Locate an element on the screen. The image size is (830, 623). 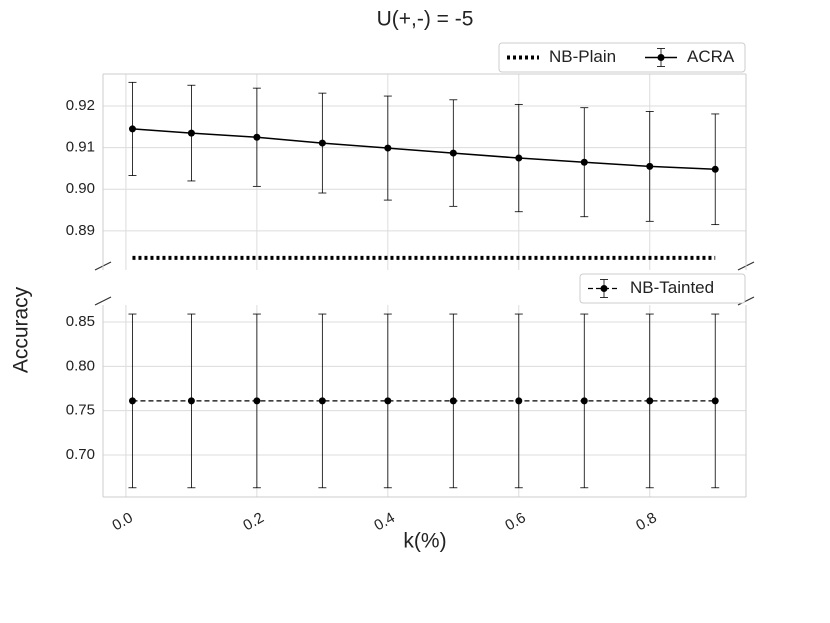
chart-title: U(+,-) = -5 is located at coordinates (425, 19).